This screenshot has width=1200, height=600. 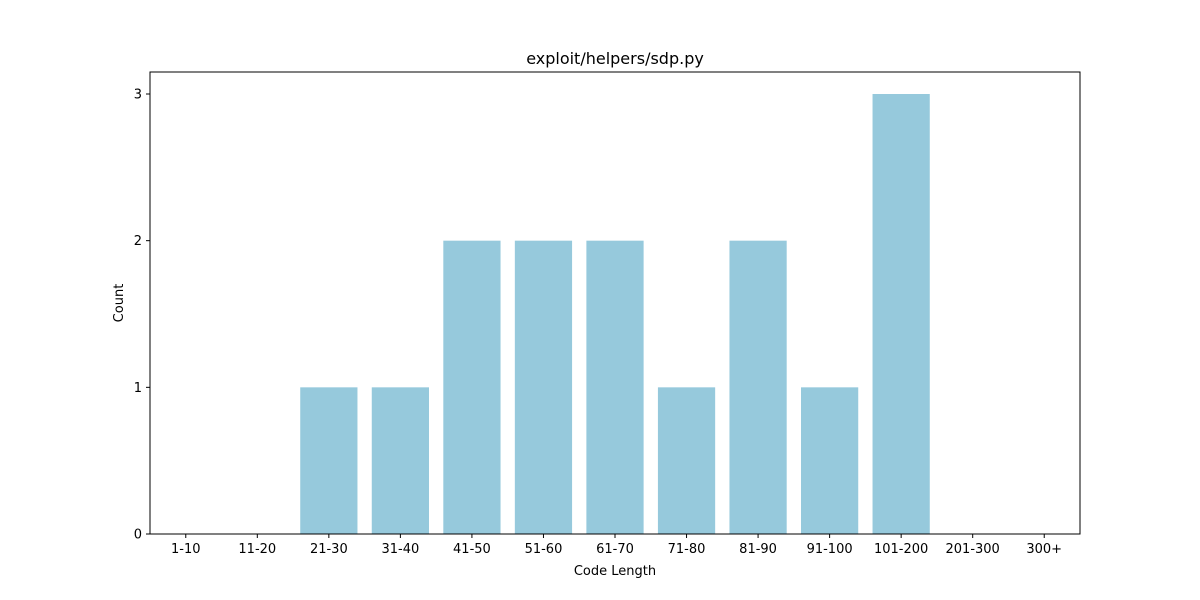 What do you see at coordinates (615, 58) in the screenshot?
I see `chart-title: exploit/helpers/sdp.py` at bounding box center [615, 58].